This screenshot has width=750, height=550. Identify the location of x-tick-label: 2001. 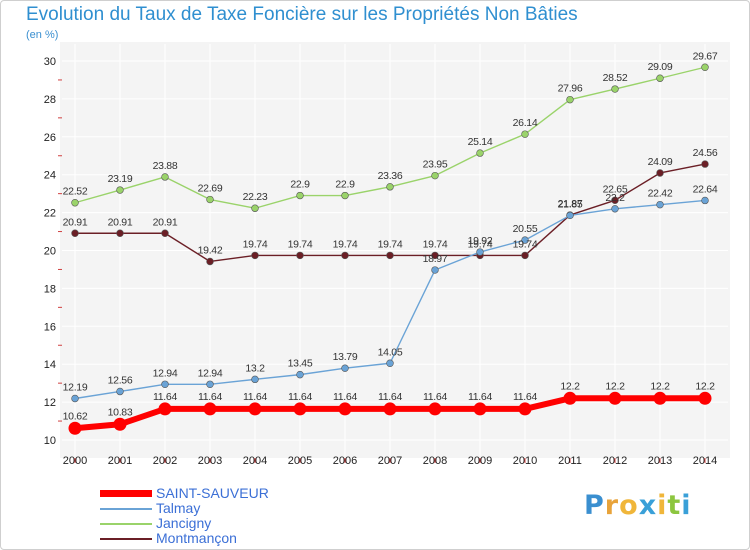
(120, 461).